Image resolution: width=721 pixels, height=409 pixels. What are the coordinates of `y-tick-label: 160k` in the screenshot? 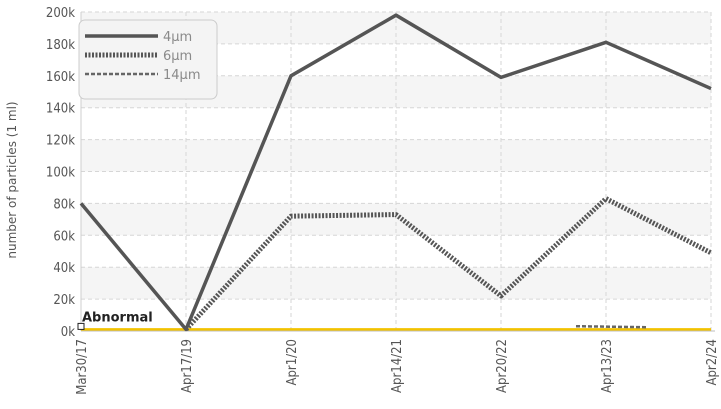 It's located at (60, 77).